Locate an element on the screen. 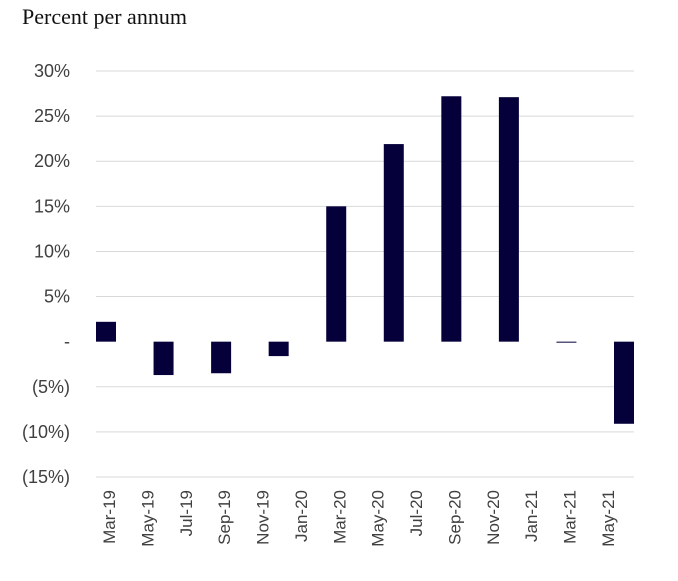  y-tick-label: 5% is located at coordinates (57, 297).